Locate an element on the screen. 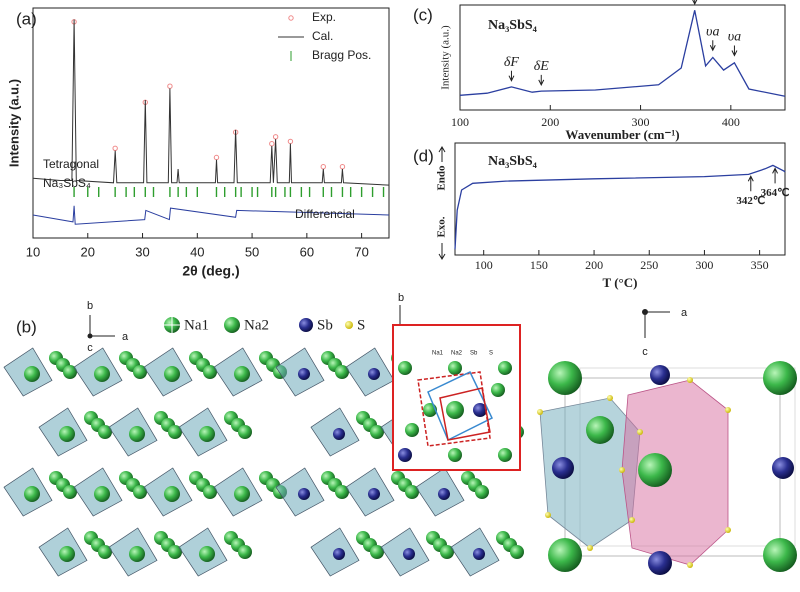 The image size is (800, 592). legend-atom-lines is located at coordinates (172, 325).